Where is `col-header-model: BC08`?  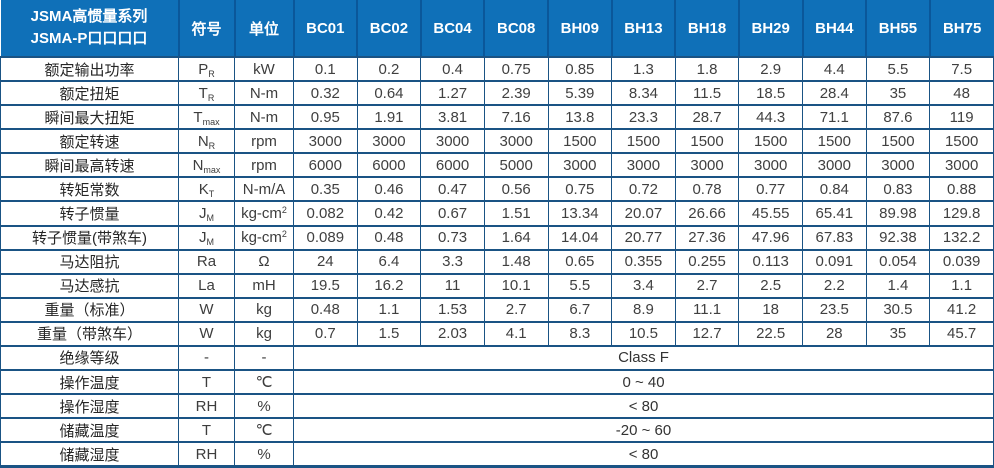 col-header-model: BC08 is located at coordinates (516, 29).